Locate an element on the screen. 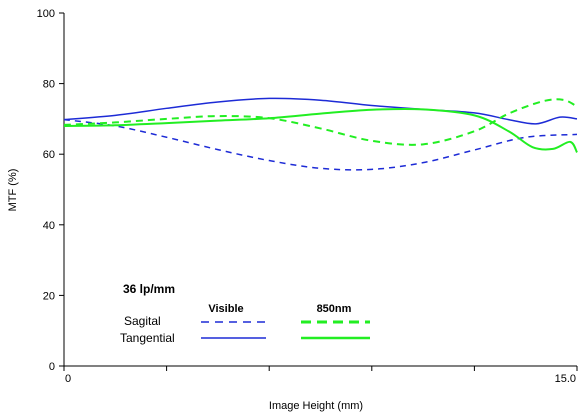  series-line-850nm-sagital is located at coordinates (320, 122).